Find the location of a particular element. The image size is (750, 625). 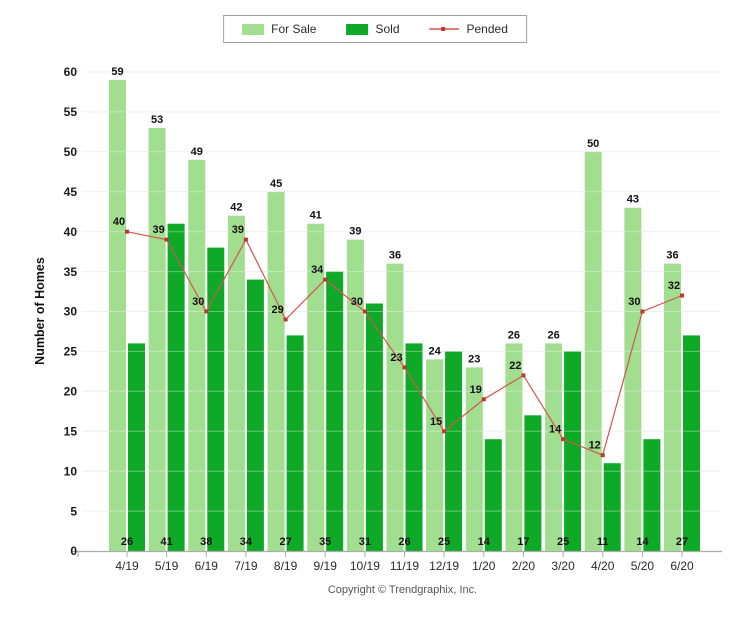

for-sale-value-label: 49 is located at coordinates (197, 152).